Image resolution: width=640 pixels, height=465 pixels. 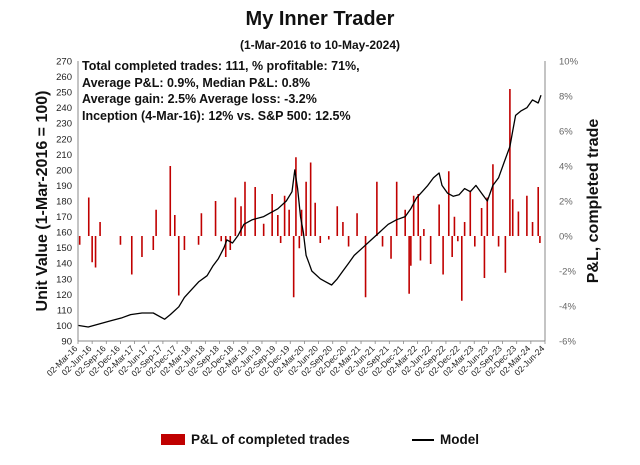 I want to click on y-right-tick-label: -6%, so click(x=567, y=342).